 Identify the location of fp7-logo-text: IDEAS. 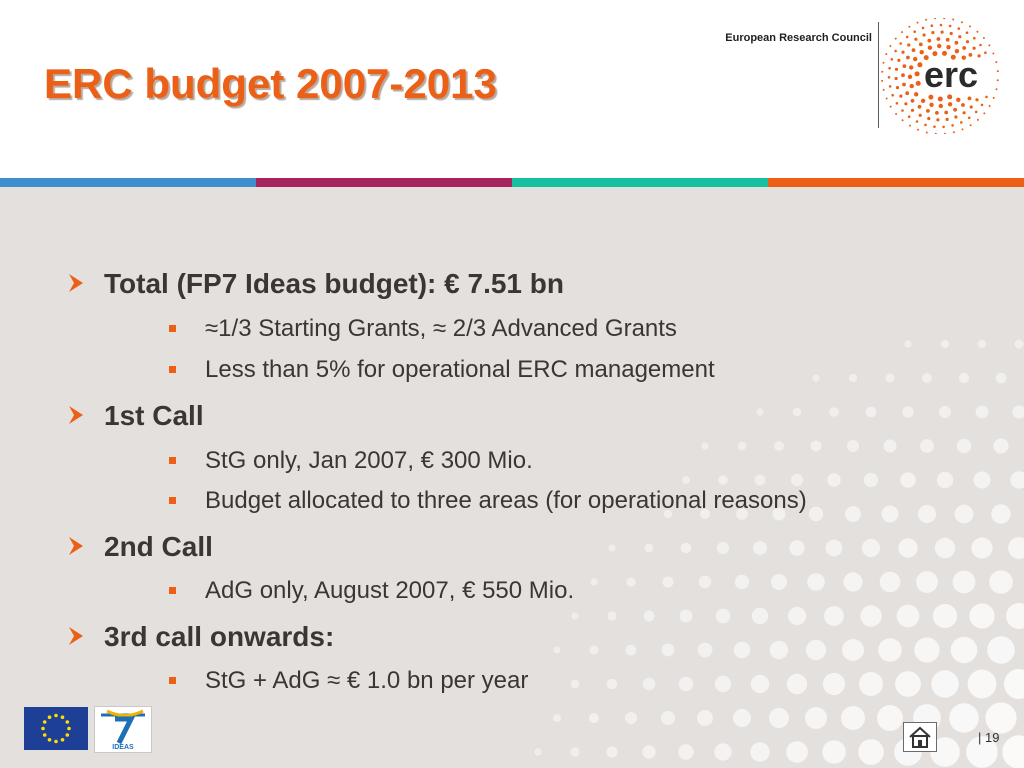
(123, 747).